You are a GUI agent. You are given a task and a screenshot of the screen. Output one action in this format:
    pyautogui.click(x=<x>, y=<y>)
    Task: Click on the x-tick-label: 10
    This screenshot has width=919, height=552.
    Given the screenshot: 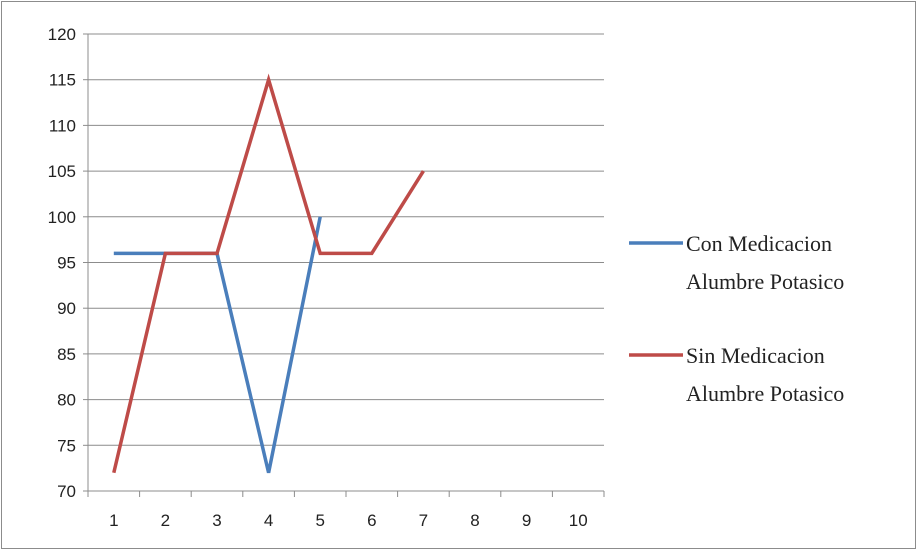 What is the action you would take?
    pyautogui.click(x=578, y=520)
    